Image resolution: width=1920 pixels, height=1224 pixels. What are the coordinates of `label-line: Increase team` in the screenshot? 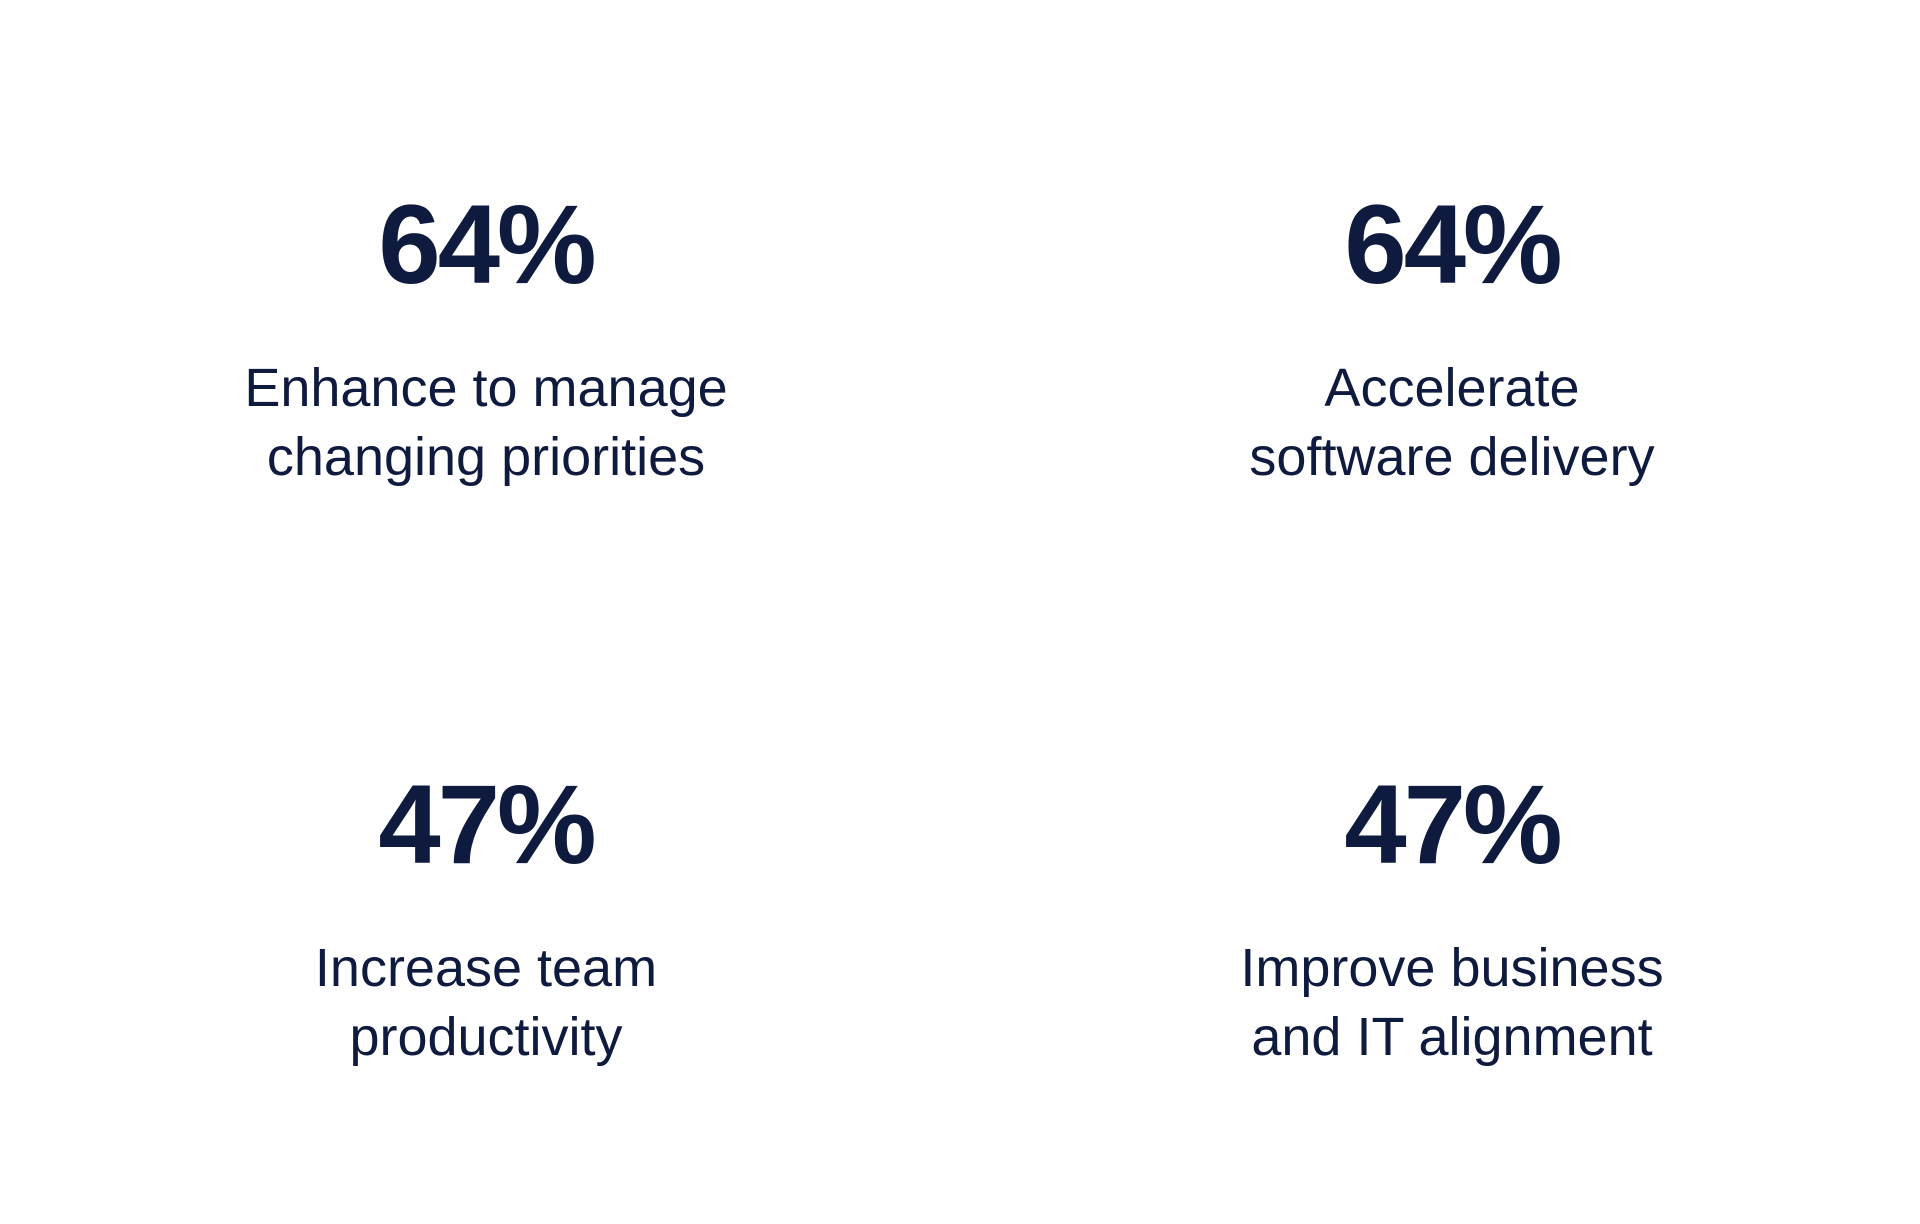 It's located at (486, 968).